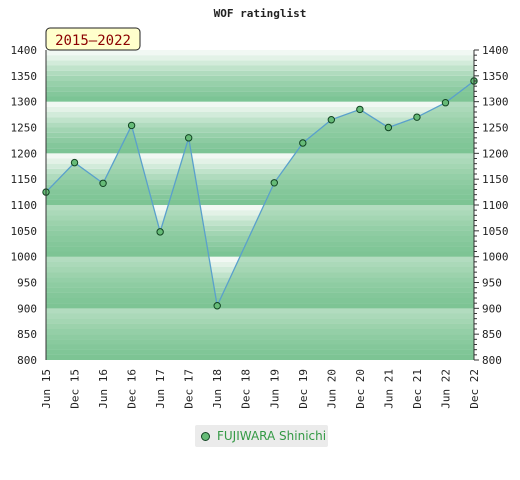  Describe the element at coordinates (205, 436) in the screenshot. I see `legend-marker-icon` at that location.